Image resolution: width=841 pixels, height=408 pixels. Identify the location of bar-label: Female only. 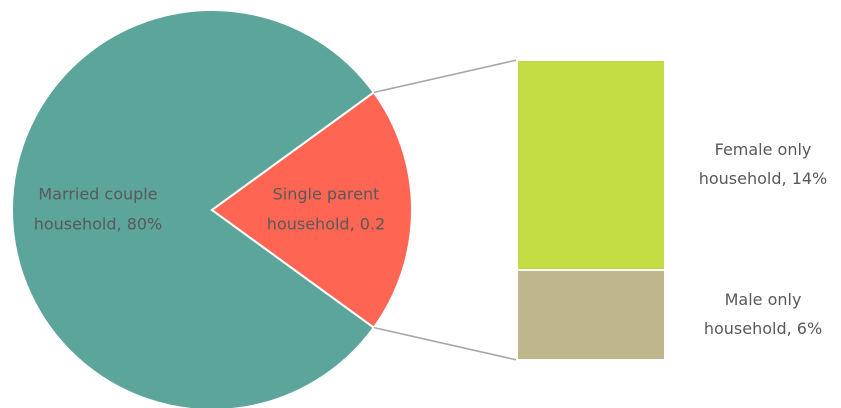
(763, 149).